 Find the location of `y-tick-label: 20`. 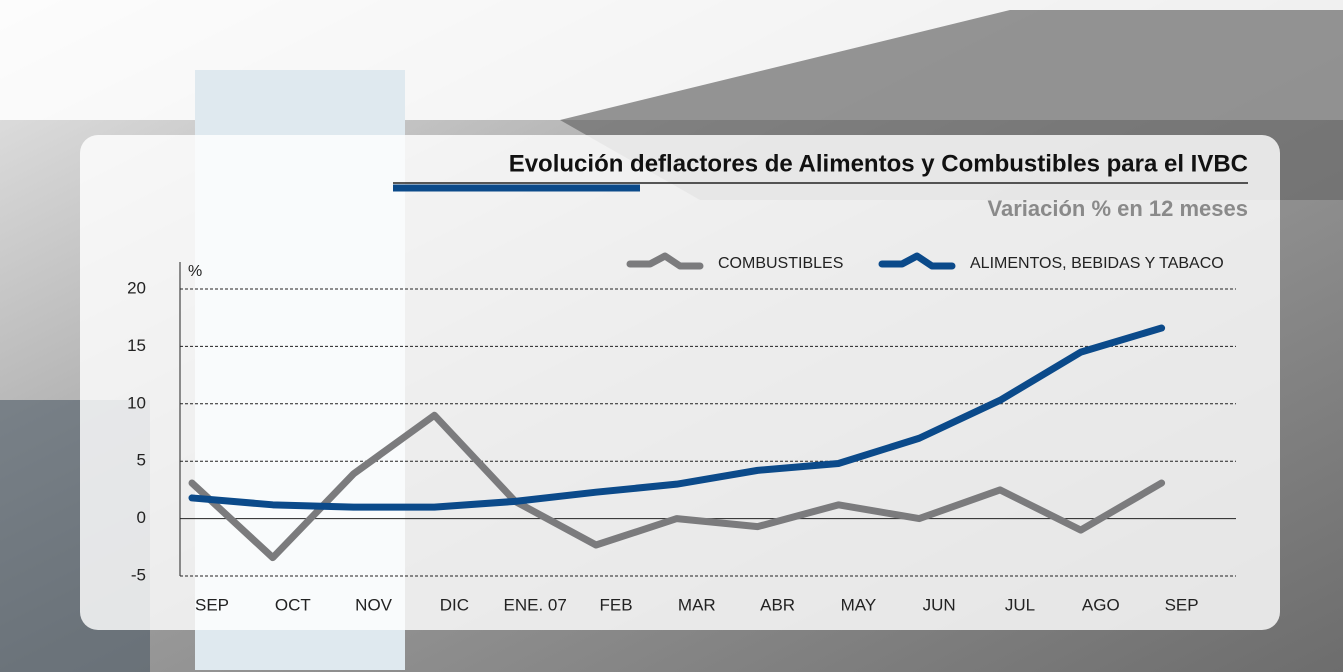

y-tick-label: 20 is located at coordinates (136, 287).